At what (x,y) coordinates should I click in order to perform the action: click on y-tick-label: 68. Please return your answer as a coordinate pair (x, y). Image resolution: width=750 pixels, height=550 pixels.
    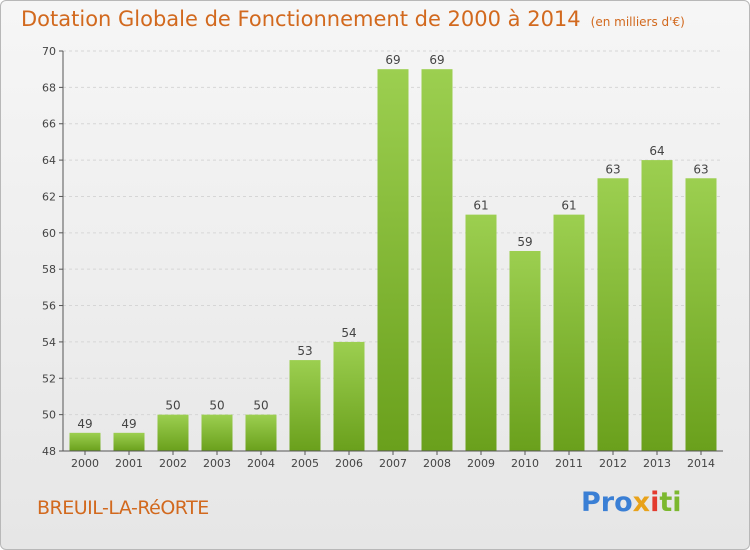
    Looking at the image, I should click on (49, 87).